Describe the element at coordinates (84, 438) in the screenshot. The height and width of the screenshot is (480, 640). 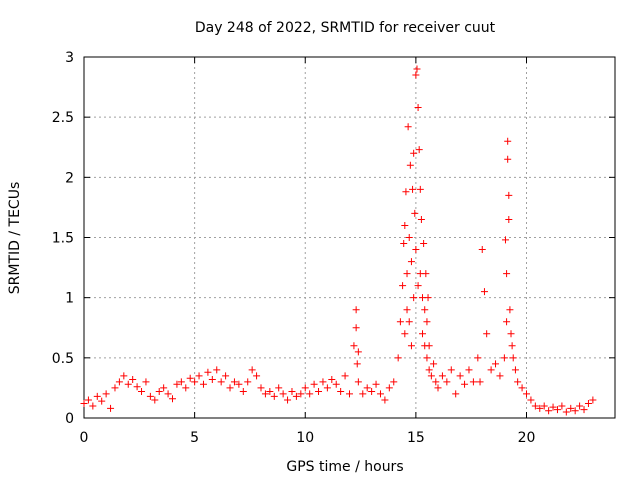
I see `x-tick-label: 0` at that location.